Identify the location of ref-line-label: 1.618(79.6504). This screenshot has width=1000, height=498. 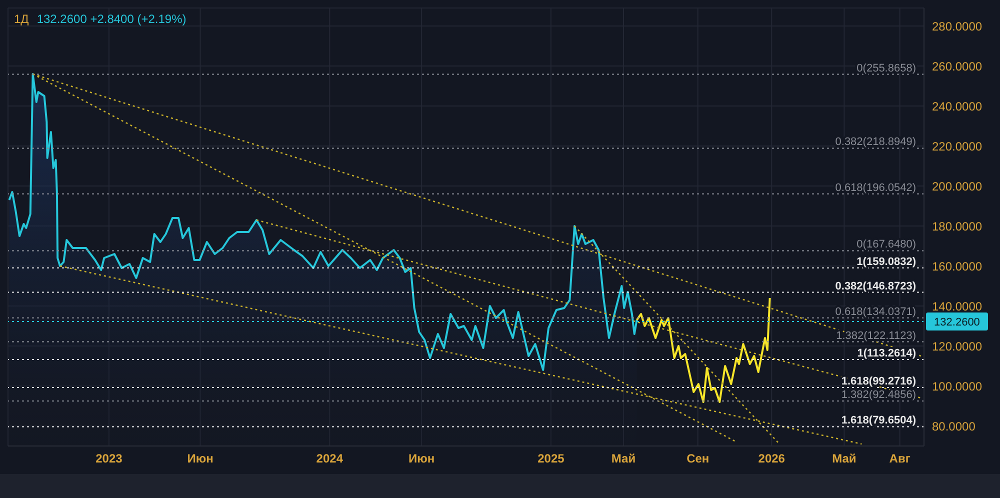
(878, 420).